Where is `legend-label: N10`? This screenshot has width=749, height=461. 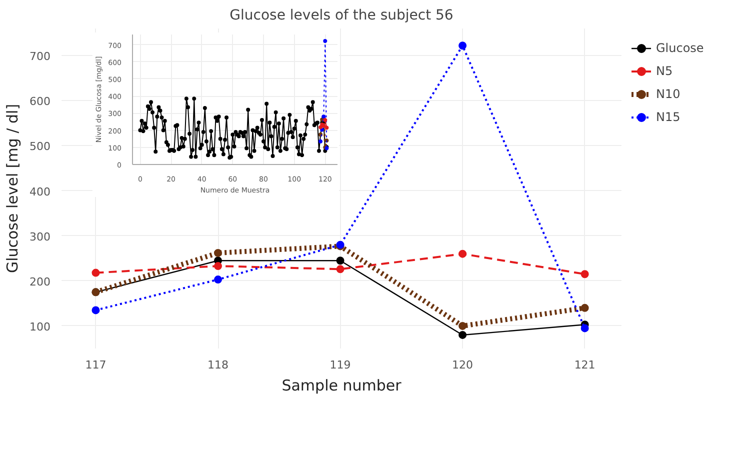
legend-label: N10 is located at coordinates (668, 94).